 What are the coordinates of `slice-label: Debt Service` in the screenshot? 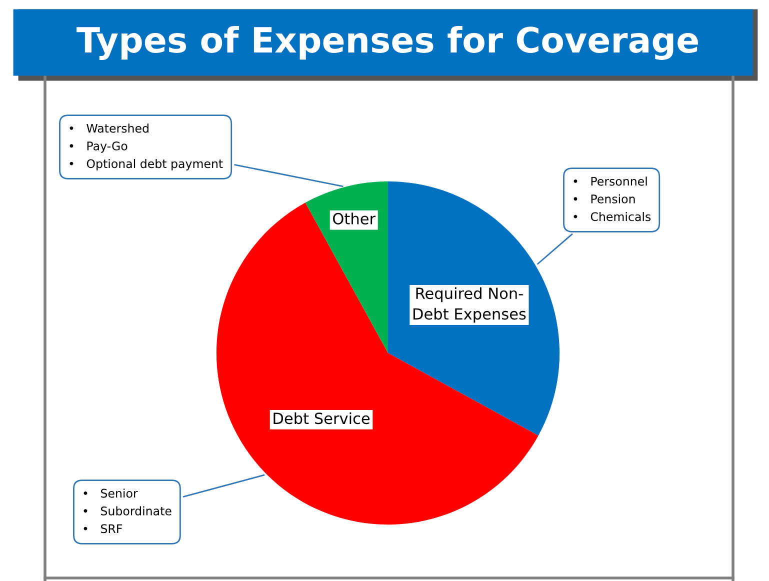 It's located at (322, 418).